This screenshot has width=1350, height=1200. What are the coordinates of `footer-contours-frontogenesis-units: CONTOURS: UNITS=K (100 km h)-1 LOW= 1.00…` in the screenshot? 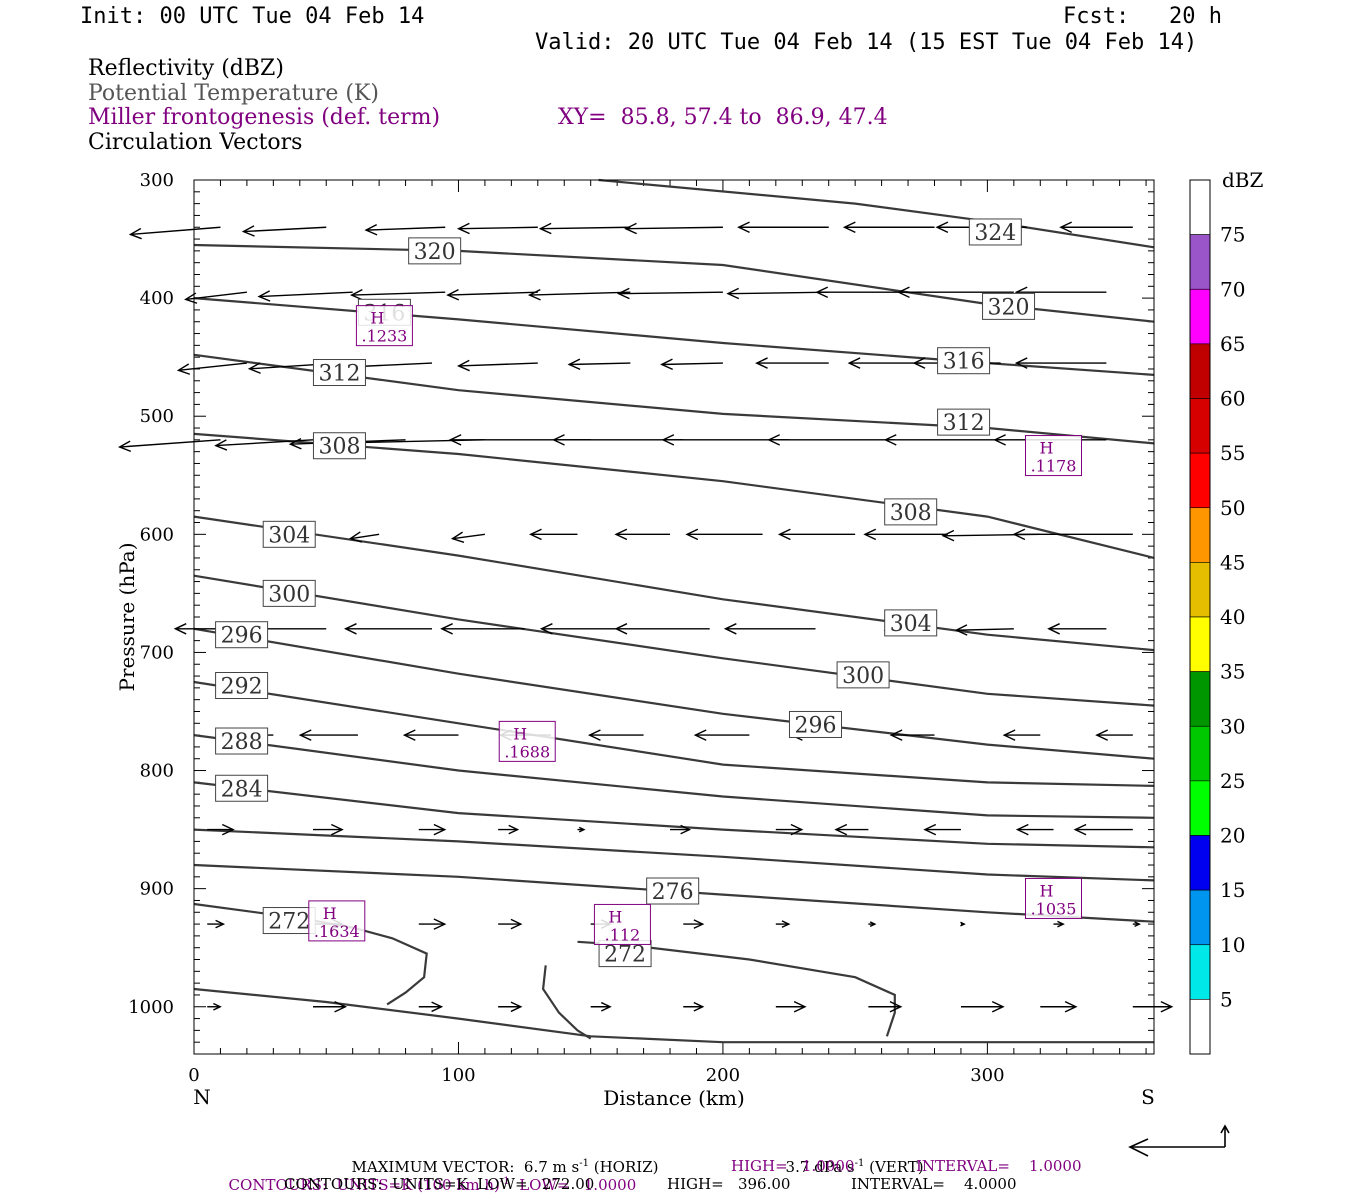 It's located at (428, 1176).